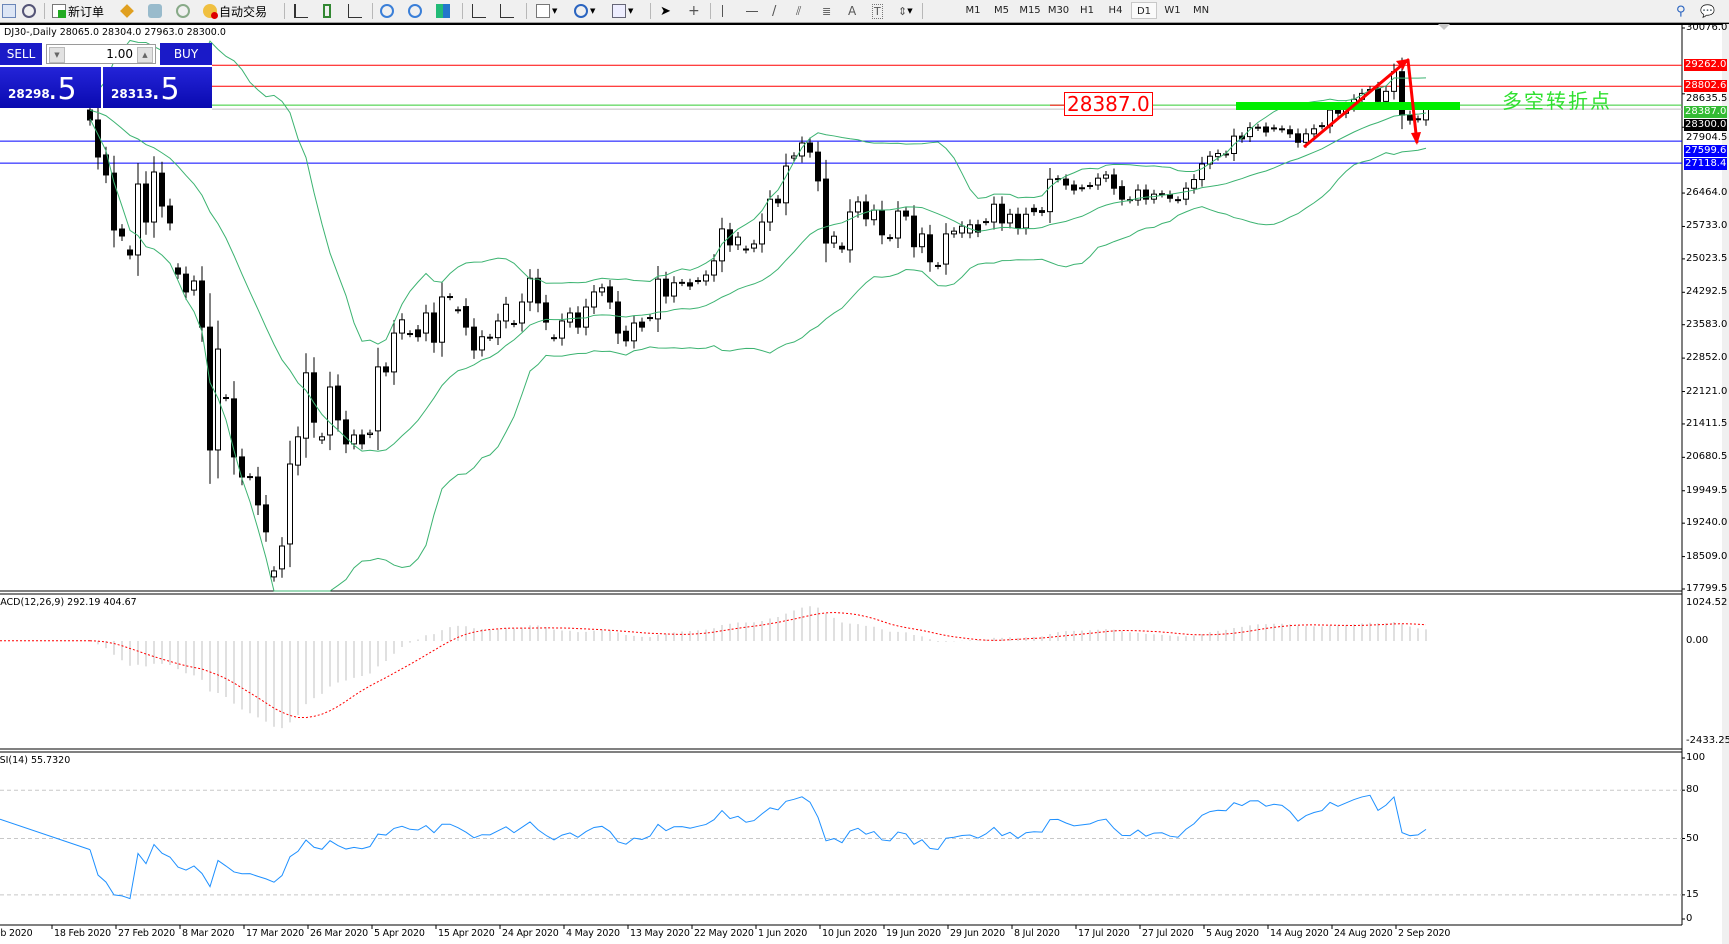  I want to click on timeframe-m15: M15, so click(1030, 10).